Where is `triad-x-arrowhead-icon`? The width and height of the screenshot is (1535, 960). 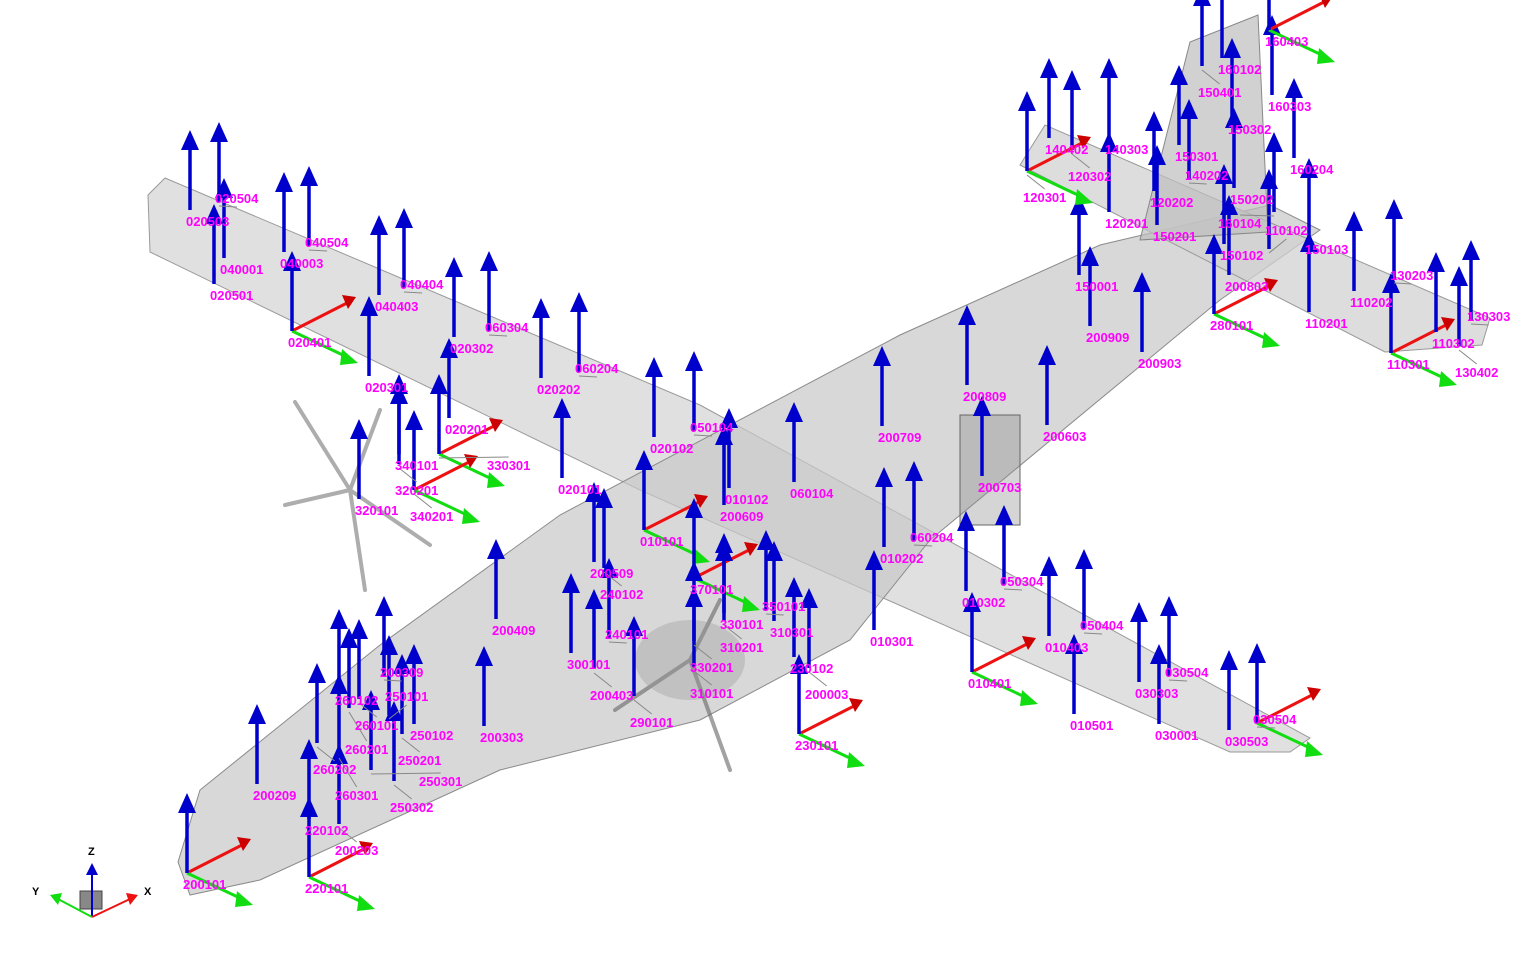 triad-x-arrowhead-icon is located at coordinates (132, 899).